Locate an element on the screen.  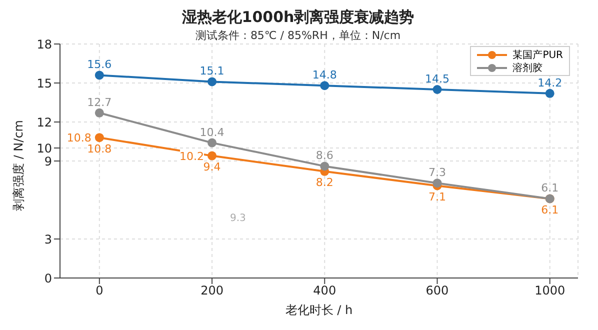
data-label: 14.5 is located at coordinates (437, 79).